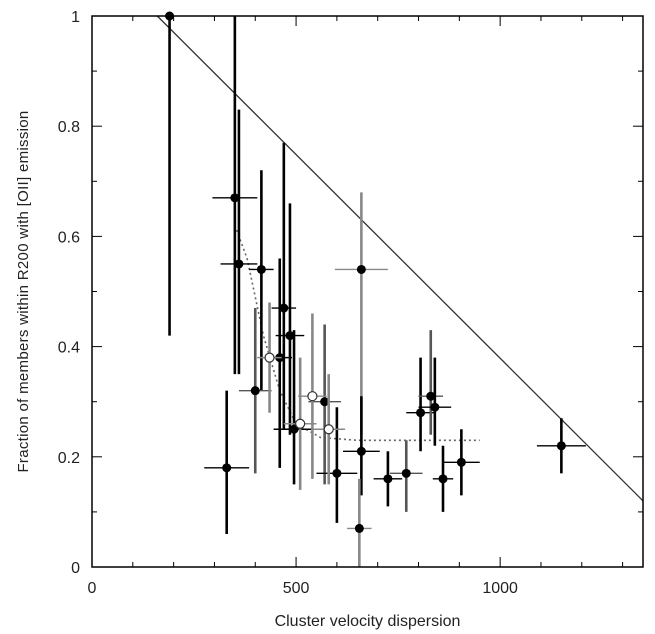 This screenshot has height=634, width=655. I want to click on y-tick-label: 1, so click(75, 17).